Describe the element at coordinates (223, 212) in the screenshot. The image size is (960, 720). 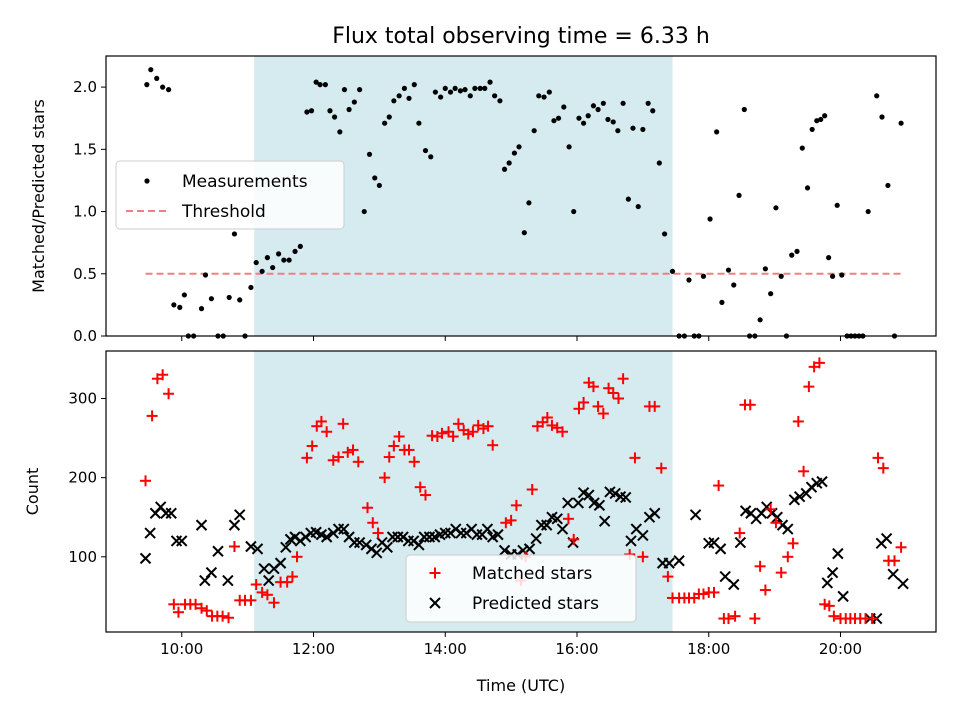
I see `legend-threshold-label: Threshold` at that location.